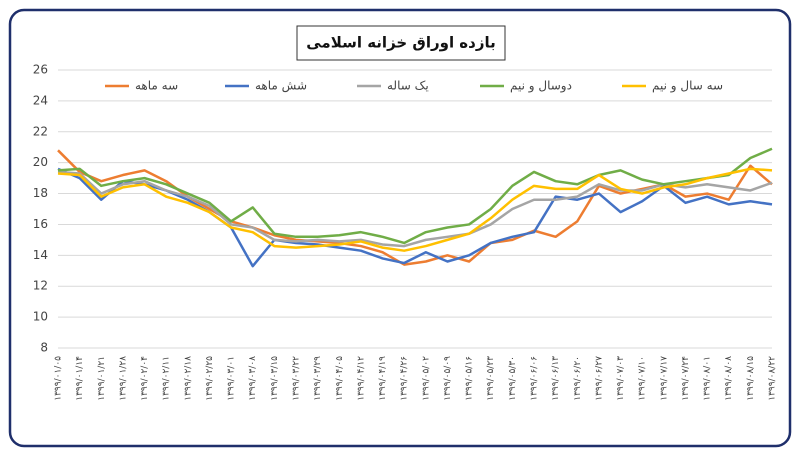 The image size is (800, 462). What do you see at coordinates (318, 378) in the screenshot?
I see `x-tick-label: ۱۳۹۹/۰۳/۲۹` at bounding box center [318, 378].